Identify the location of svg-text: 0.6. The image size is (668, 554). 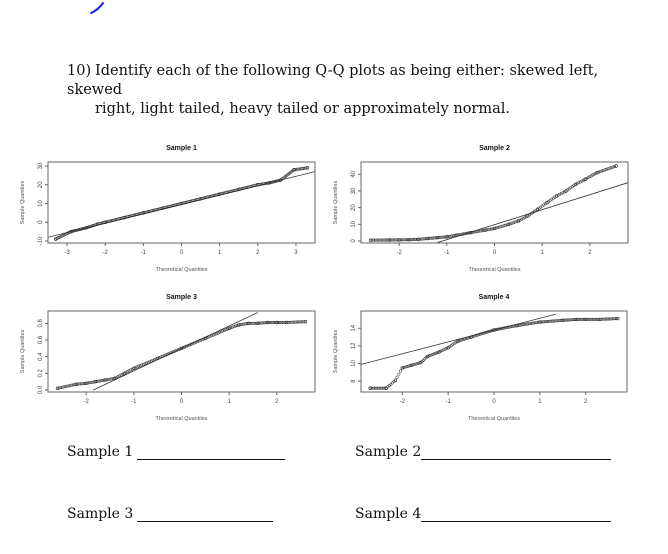
(41, 339).